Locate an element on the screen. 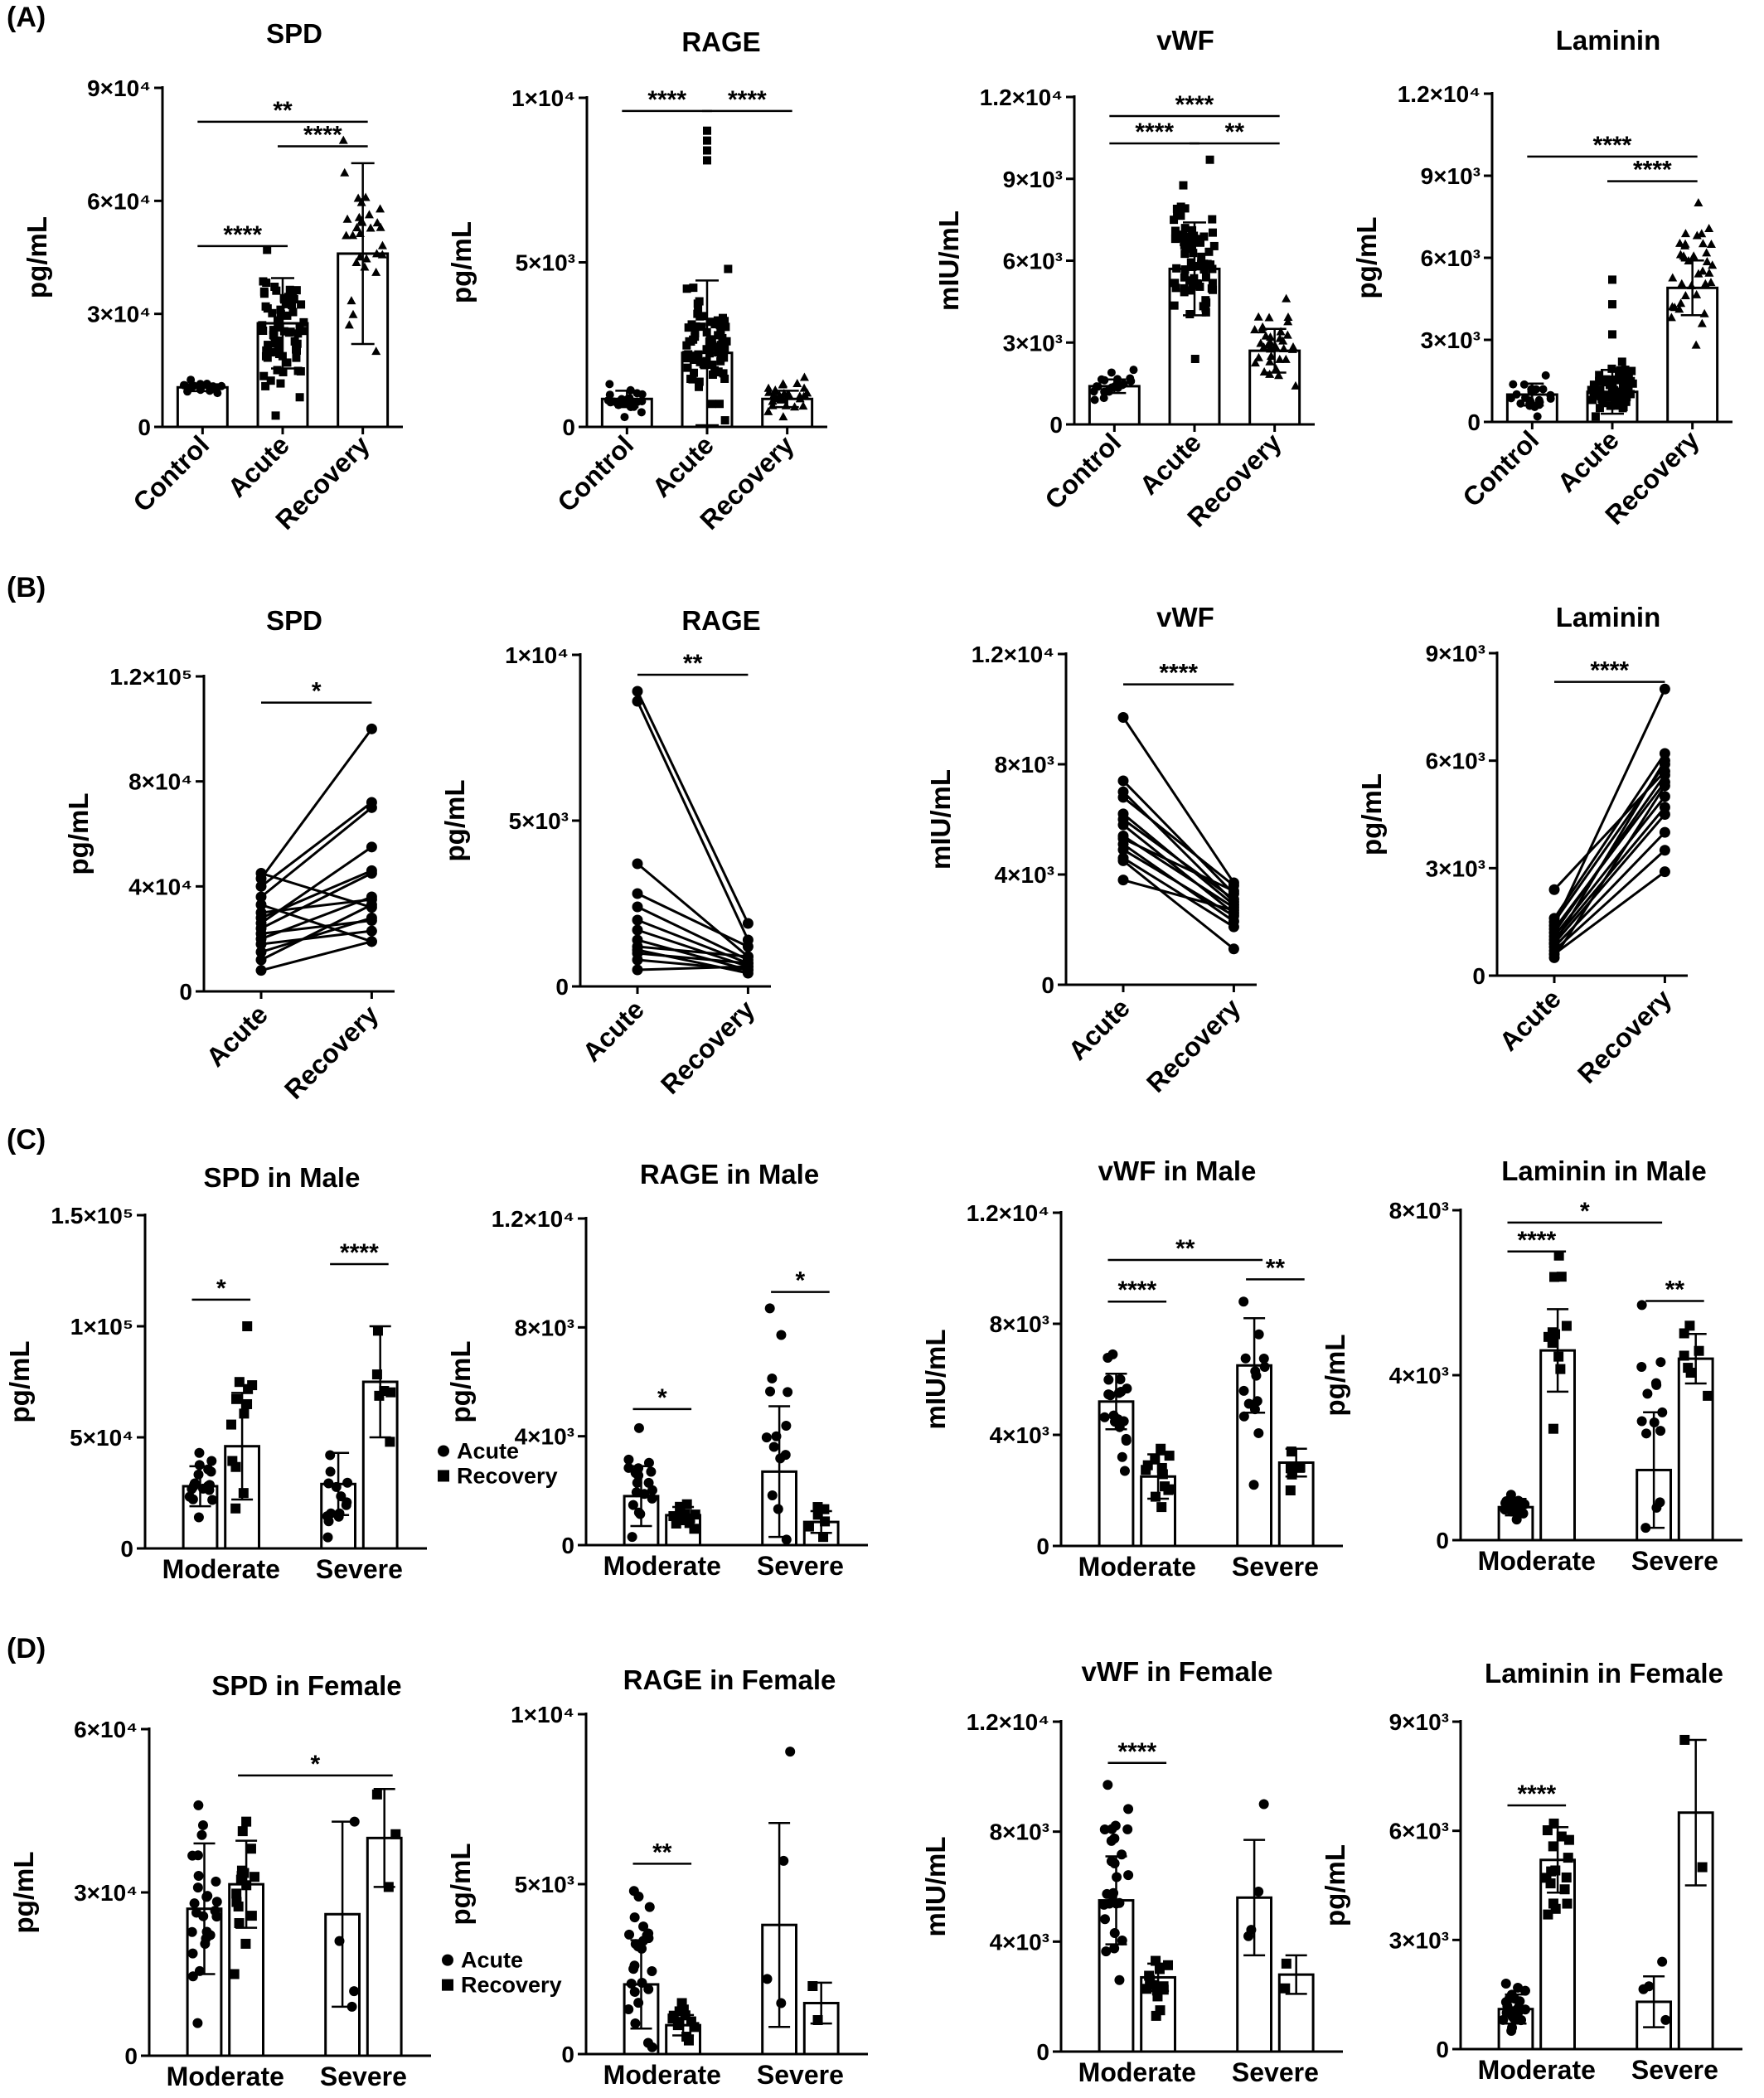 This screenshot has height=2098, width=1764. legend-marker is located at coordinates (443, 1476).